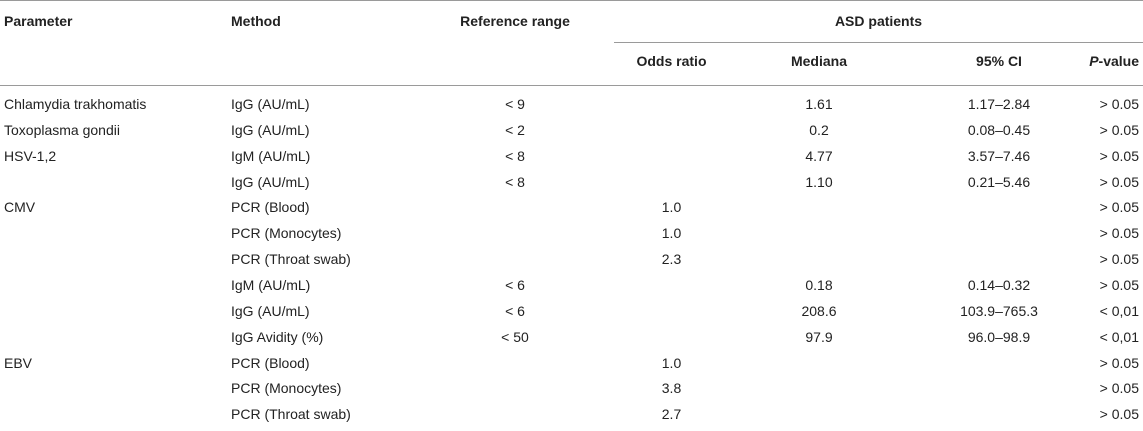 This screenshot has height=431, width=1143. Describe the element at coordinates (571, 0) in the screenshot. I see `top-rule` at that location.